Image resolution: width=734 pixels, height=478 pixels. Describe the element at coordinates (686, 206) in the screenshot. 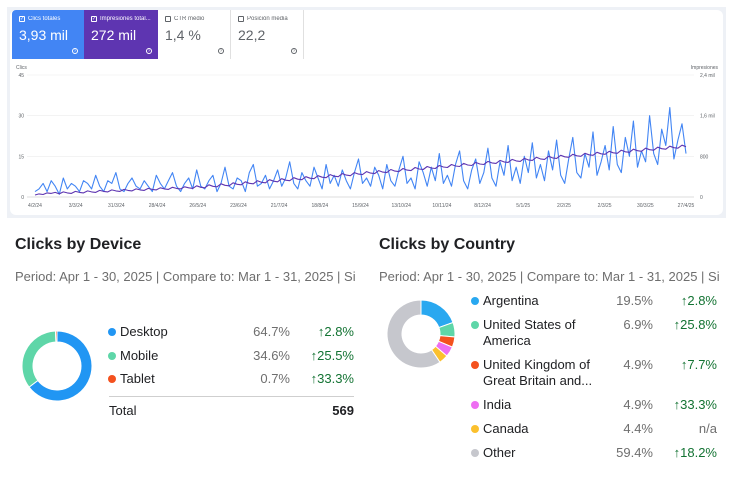

I see `x-tick-label: 27/4/25` at that location.